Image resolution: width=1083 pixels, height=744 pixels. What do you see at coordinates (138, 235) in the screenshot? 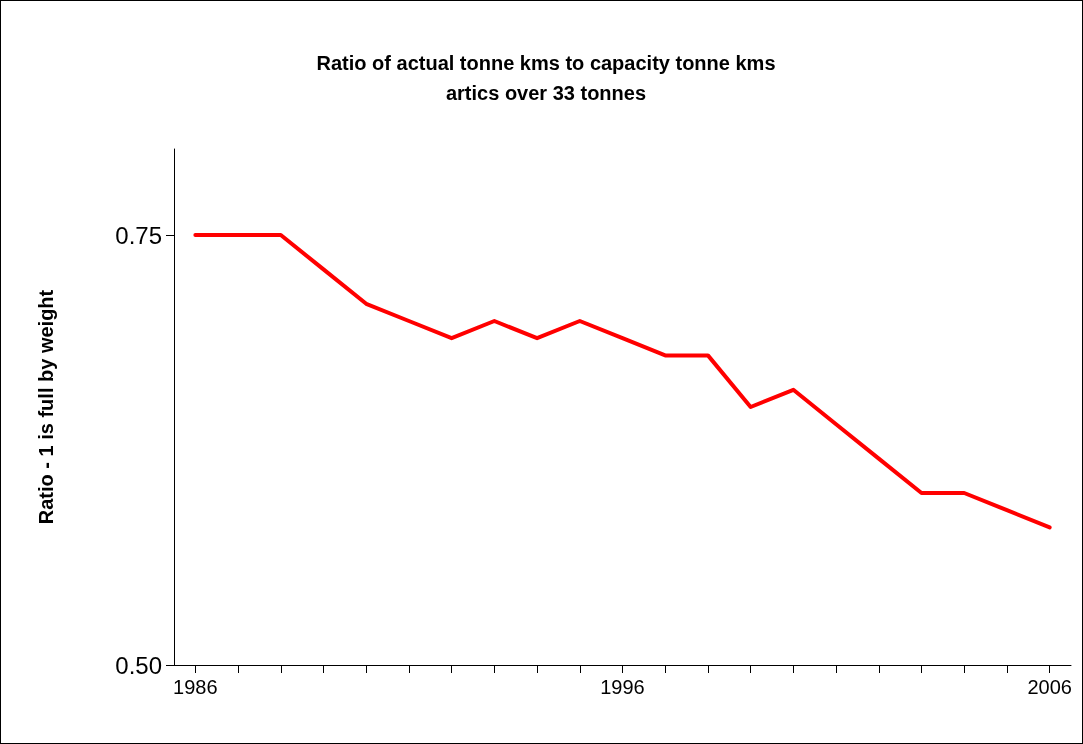
I see `y-tick-label: 0.75` at bounding box center [138, 235].